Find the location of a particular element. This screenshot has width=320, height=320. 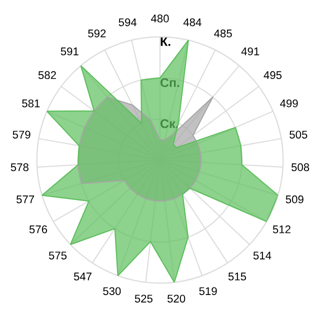

spoke-label: 547 is located at coordinates (83, 276).